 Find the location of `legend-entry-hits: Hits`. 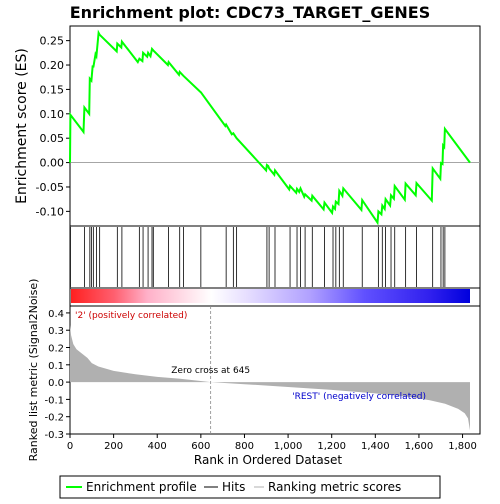

legend-entry-hits: Hits is located at coordinates (224, 487).